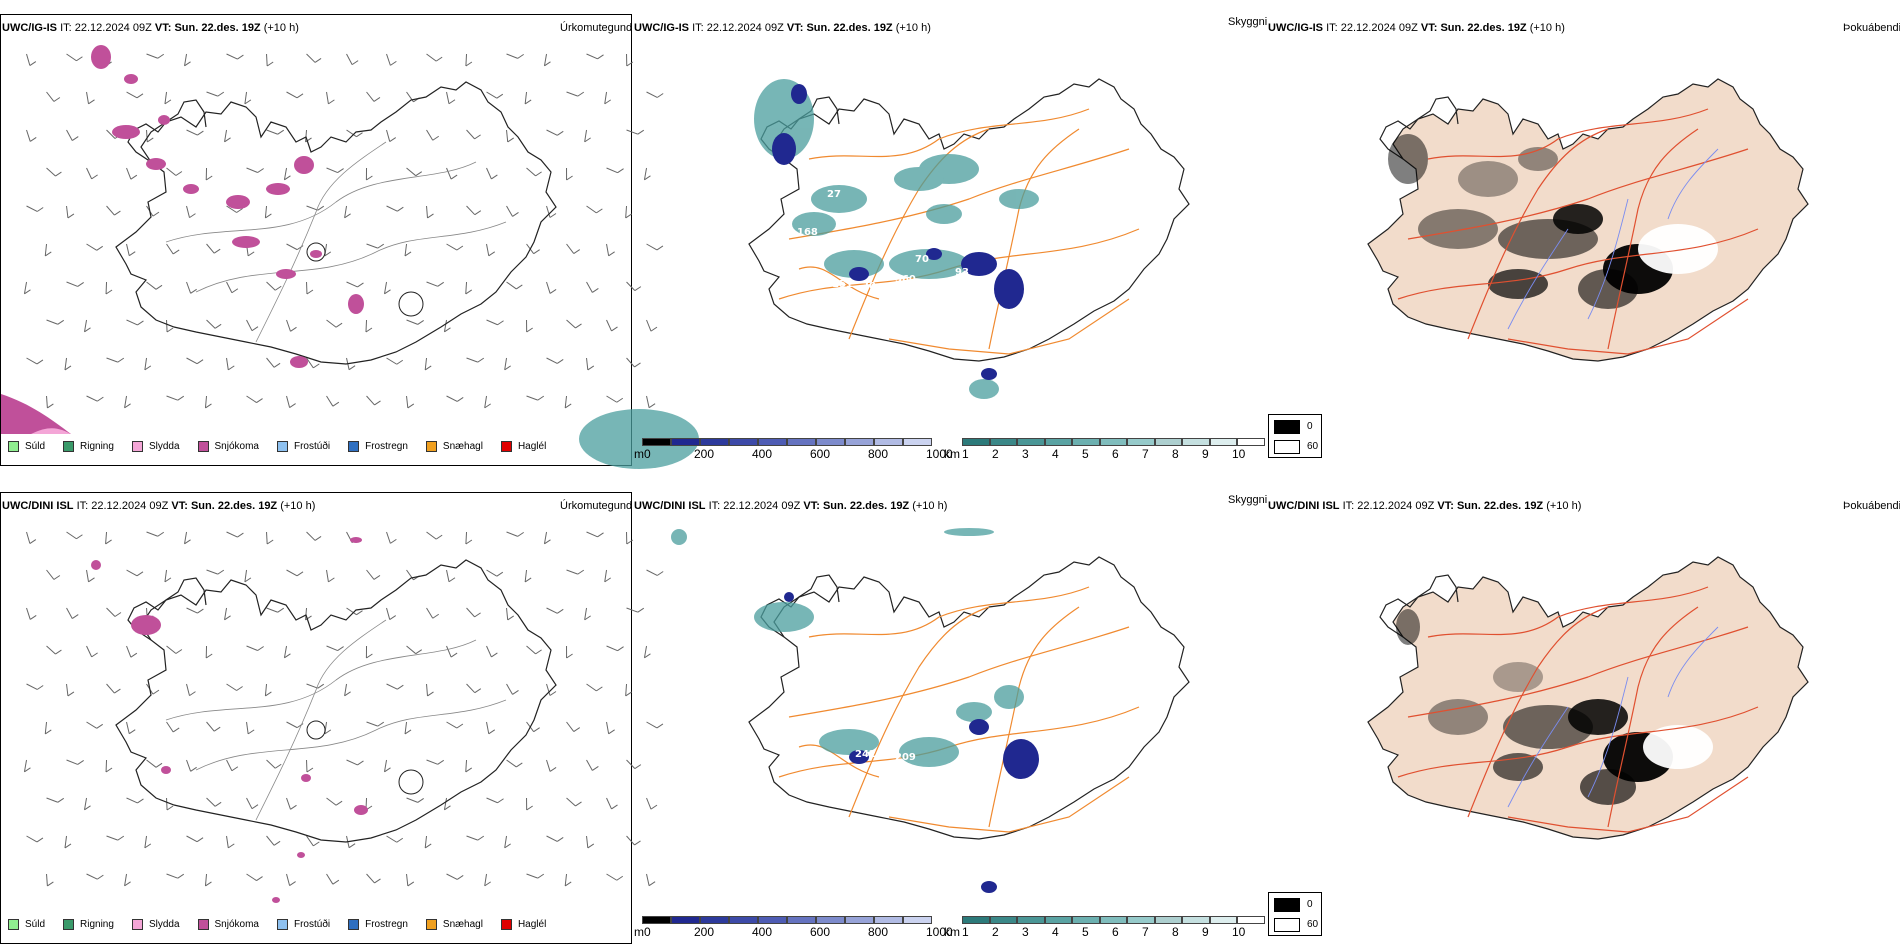 This screenshot has height=950, width=1900. What do you see at coordinates (809, 274) in the screenshot?
I see `visibility-low-km` at bounding box center [809, 274].